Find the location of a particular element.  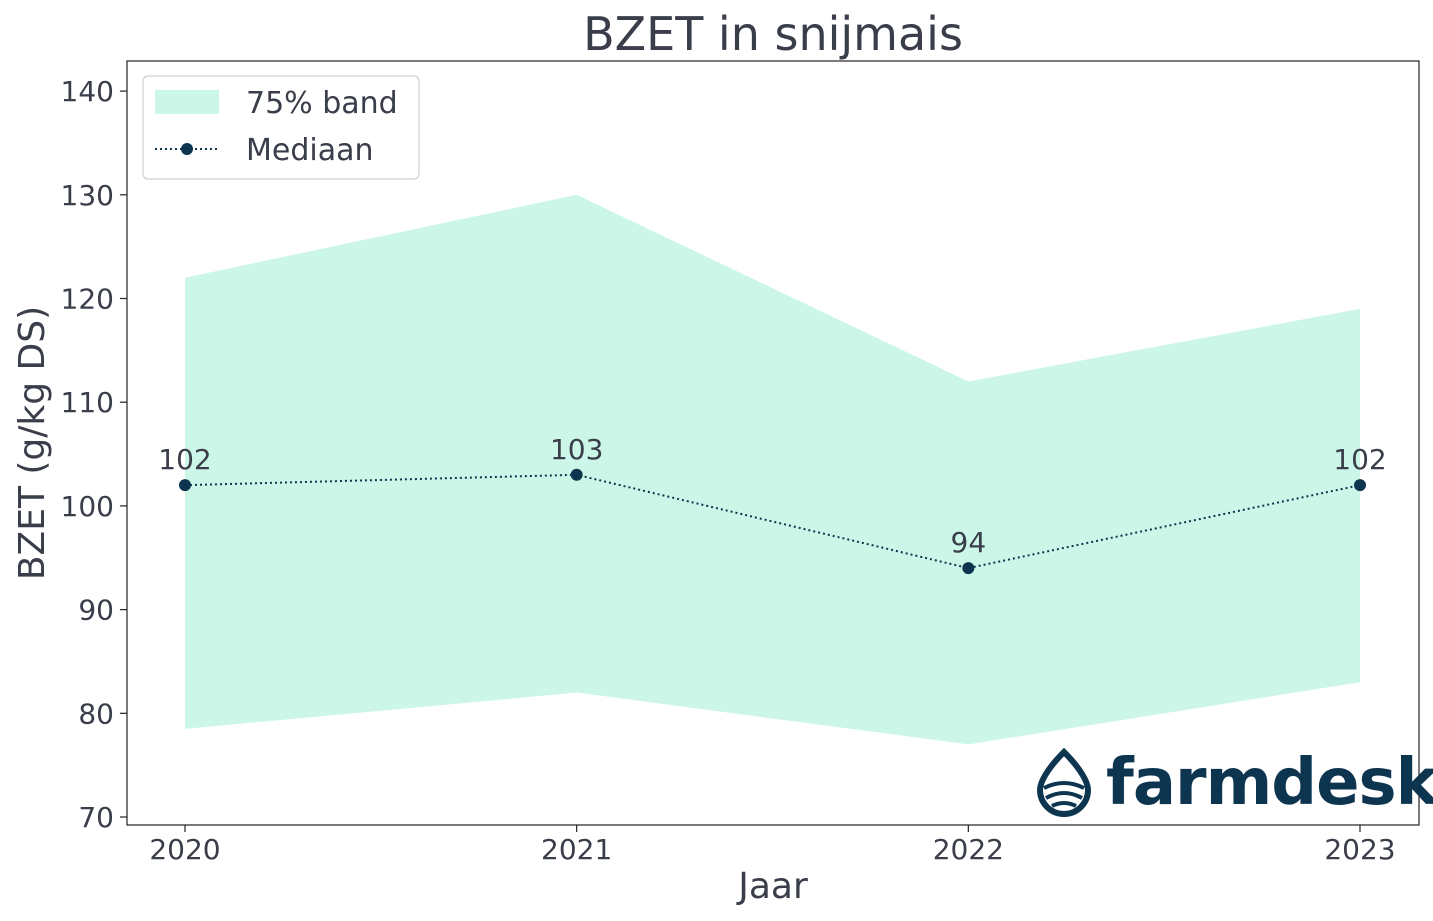

median-points is located at coordinates (772, 521).